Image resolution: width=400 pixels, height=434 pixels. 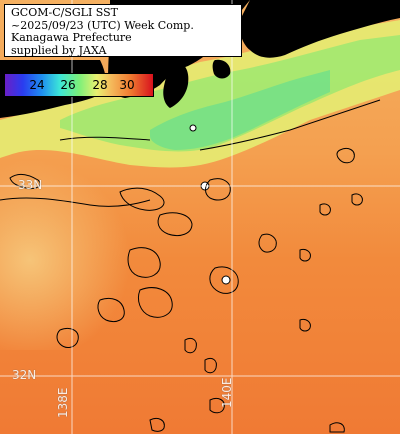 I want to click on colorbar-tick-30: 30, so click(x=127, y=85).